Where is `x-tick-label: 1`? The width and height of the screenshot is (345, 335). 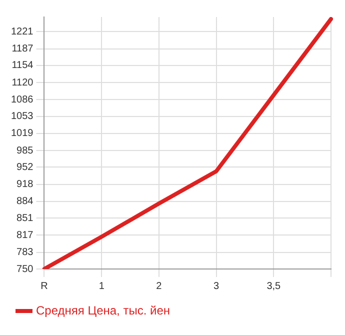 x-tick-label: 1 is located at coordinates (101, 286).